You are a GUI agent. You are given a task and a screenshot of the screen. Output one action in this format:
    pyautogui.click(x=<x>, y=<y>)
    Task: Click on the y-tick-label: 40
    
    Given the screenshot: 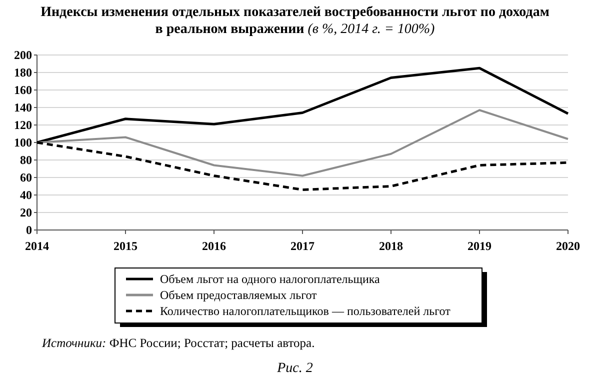 What is the action you would take?
    pyautogui.click(x=26, y=195)
    